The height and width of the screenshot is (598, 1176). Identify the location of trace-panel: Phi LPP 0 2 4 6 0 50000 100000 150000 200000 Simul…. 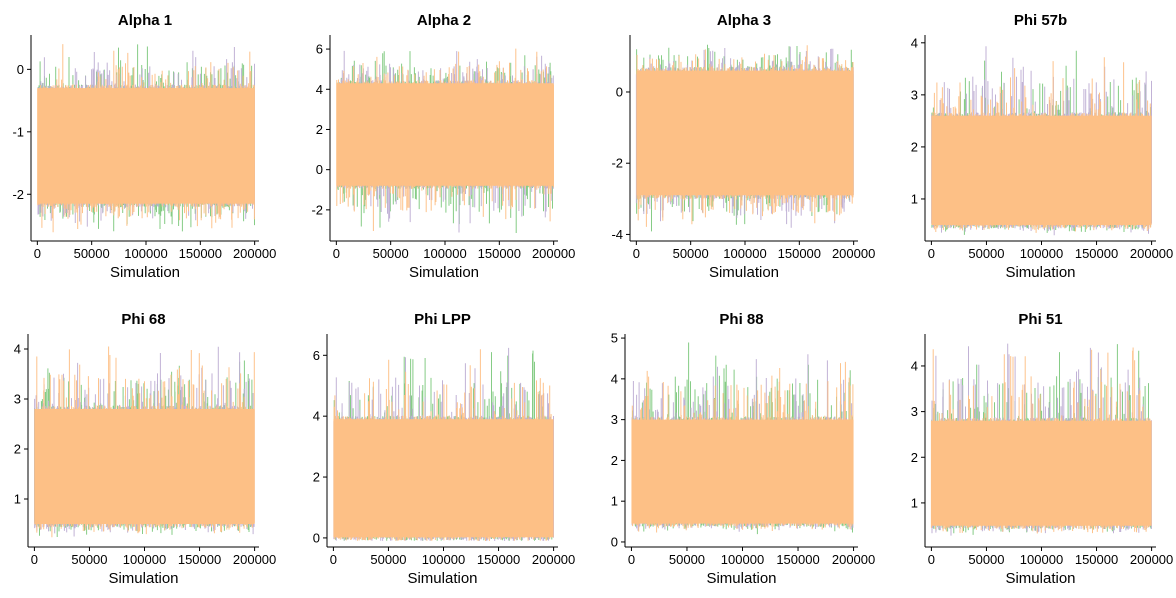
(444, 449).